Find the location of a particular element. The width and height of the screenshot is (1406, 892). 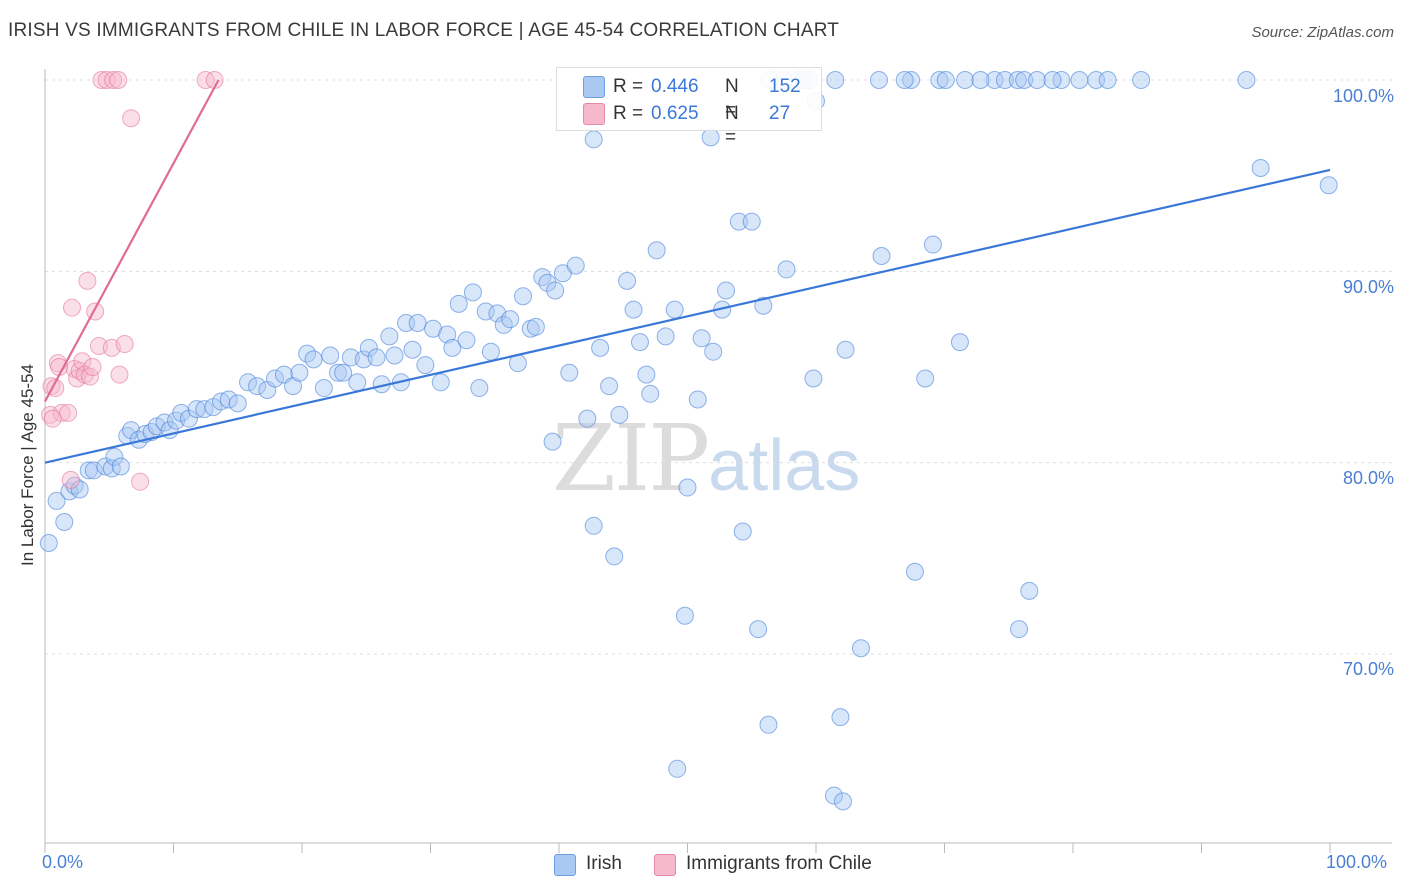

legend-n-value: 152 is located at coordinates (785, 86).